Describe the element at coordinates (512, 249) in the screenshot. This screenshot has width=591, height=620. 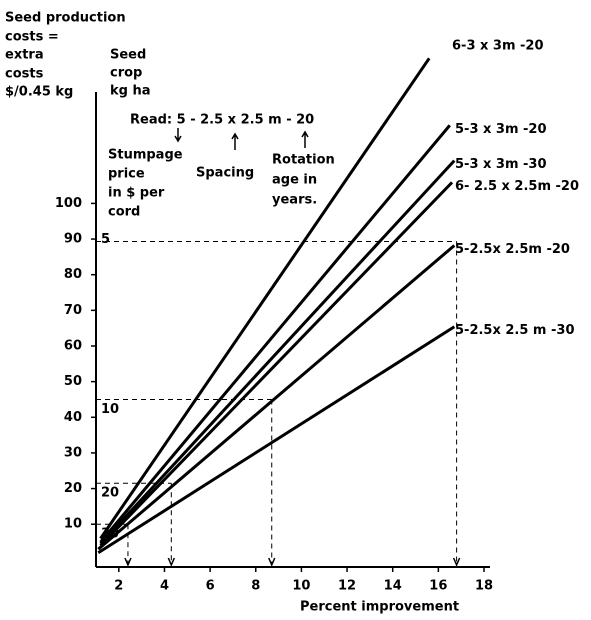
I see `series-label: 5-2.5x 2.5m -20` at that location.